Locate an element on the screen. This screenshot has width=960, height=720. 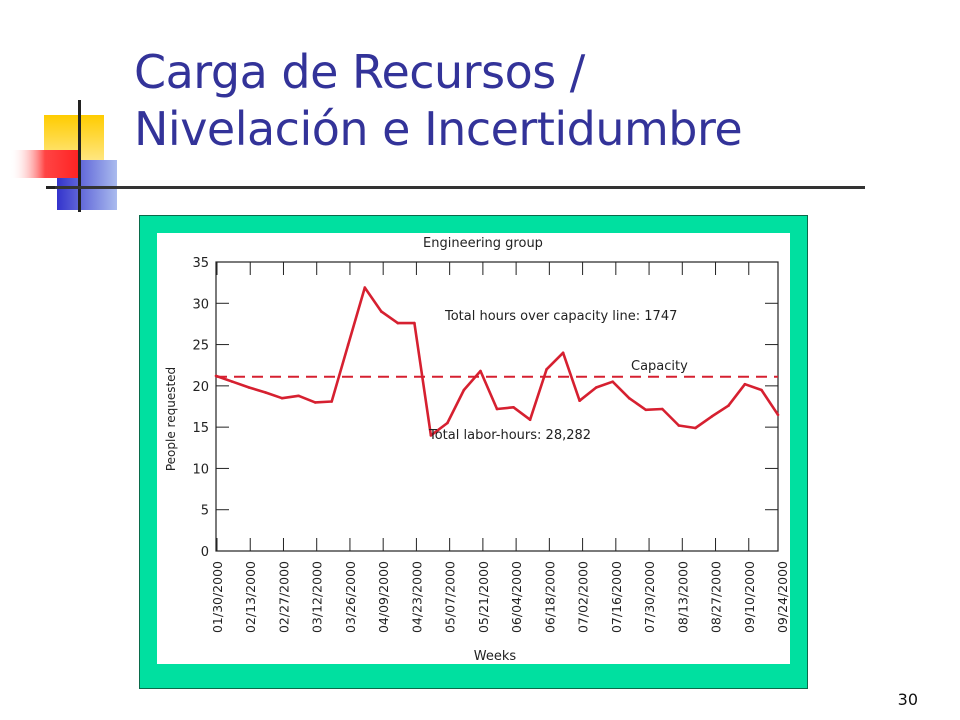
x-tick-label: 06/18/2000 is located at coordinates (549, 597).